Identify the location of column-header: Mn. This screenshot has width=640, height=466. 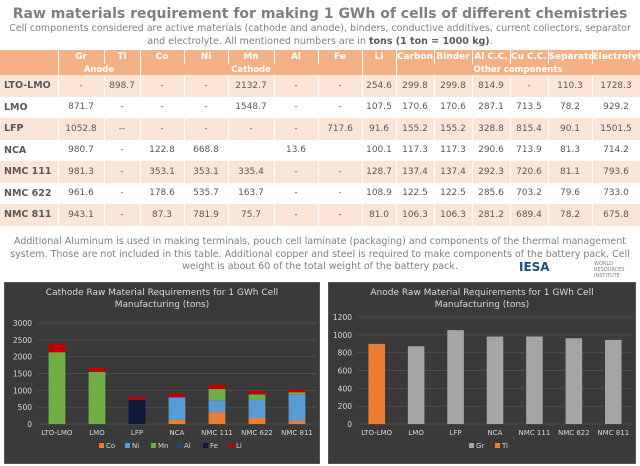
(251, 57).